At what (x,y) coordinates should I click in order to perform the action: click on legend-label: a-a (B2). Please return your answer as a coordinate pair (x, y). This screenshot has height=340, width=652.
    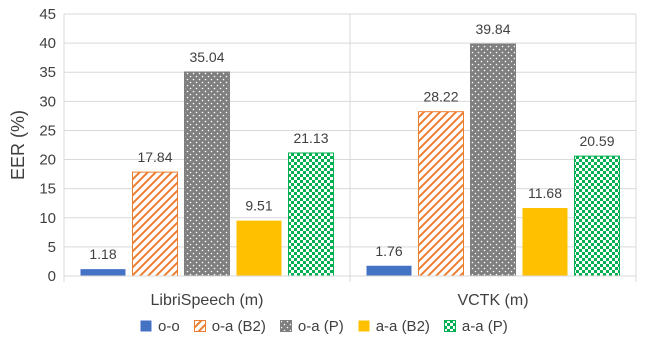
    Looking at the image, I should click on (402, 326).